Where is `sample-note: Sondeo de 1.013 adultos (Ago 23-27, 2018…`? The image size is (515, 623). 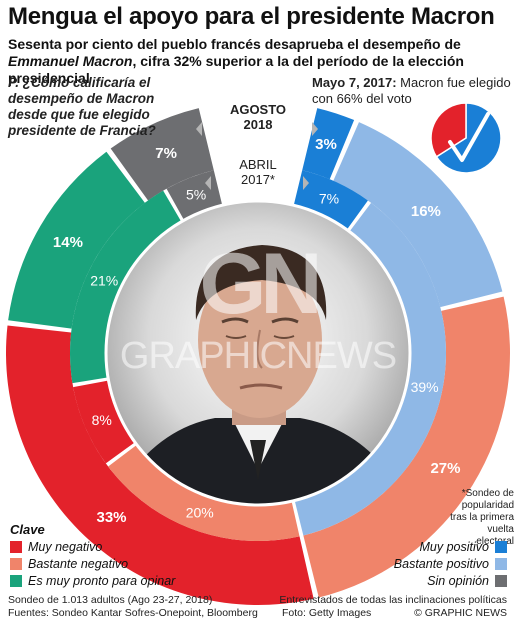 sample-note: Sondeo de 1.013 adultos (Ago 23-27, 2018… is located at coordinates (110, 600).